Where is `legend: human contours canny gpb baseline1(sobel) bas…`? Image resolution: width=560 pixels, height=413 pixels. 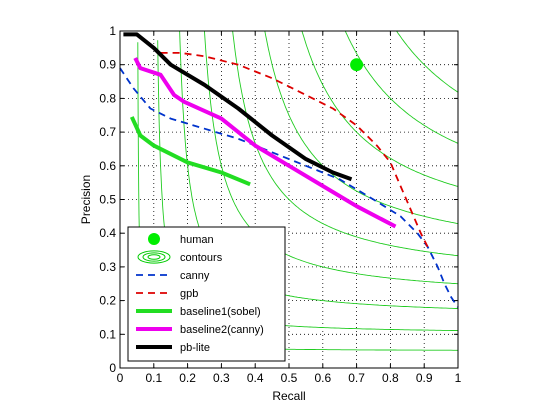 legend: human contours canny gpb baseline1(sobel) bas… is located at coordinates (206, 294).